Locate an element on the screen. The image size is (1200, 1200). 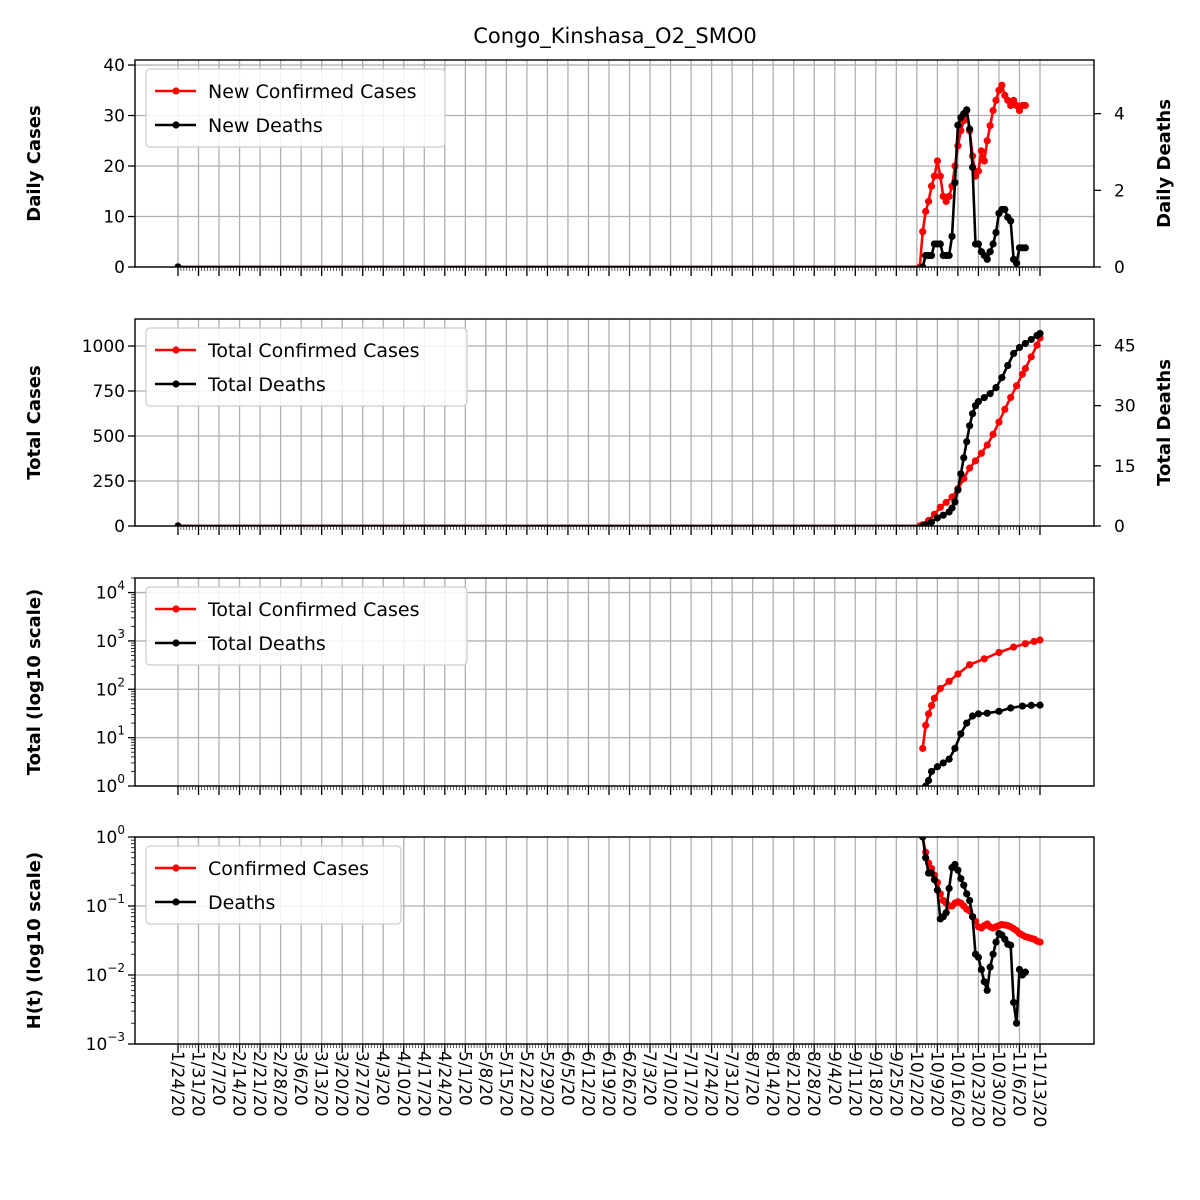
x-tick-label: 8/28/20 is located at coordinates (813, 1084).